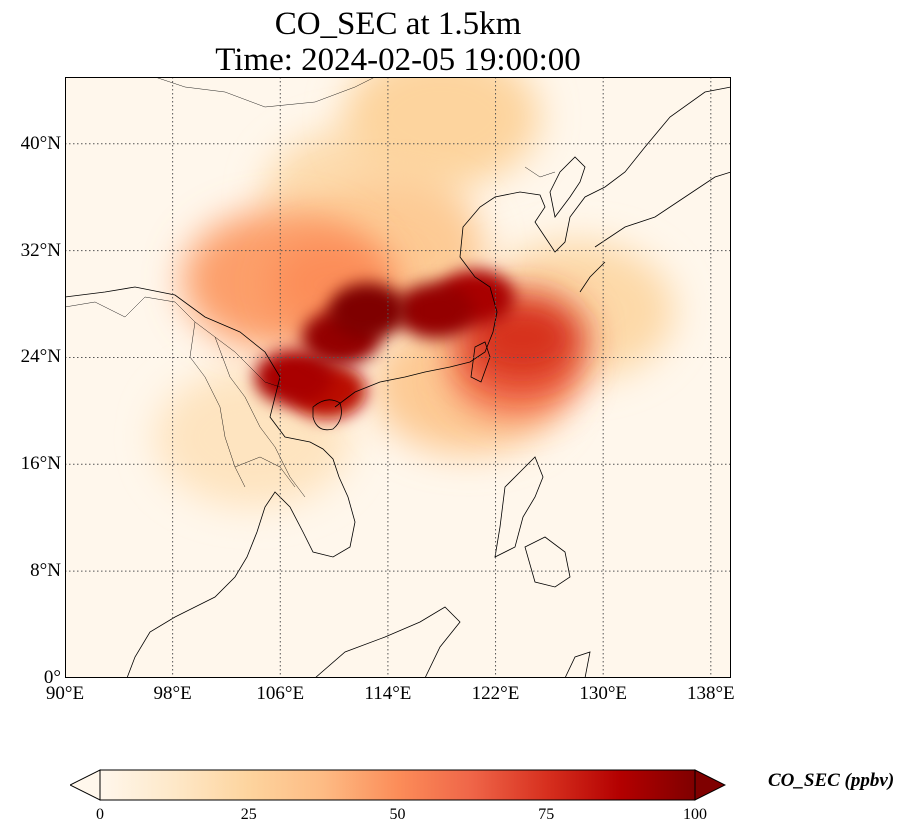 This screenshot has height=836, width=916. I want to click on lon-tick-label: 138°E, so click(710, 693).